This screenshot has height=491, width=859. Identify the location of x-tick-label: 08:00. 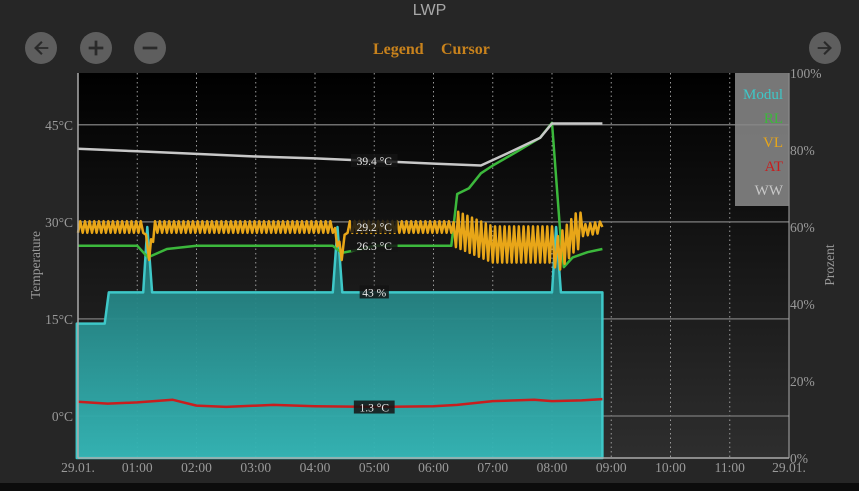
(552, 467).